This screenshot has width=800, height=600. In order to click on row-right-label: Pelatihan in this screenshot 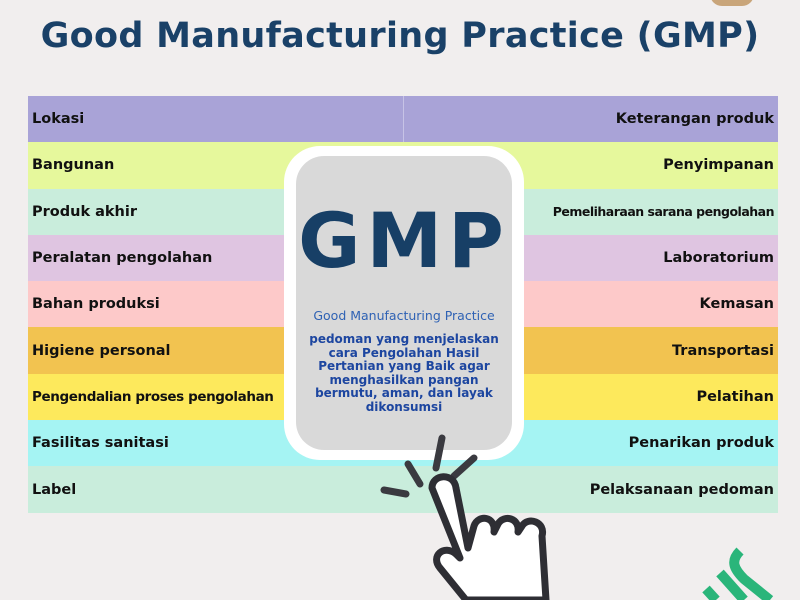, I will do `click(735, 396)`.